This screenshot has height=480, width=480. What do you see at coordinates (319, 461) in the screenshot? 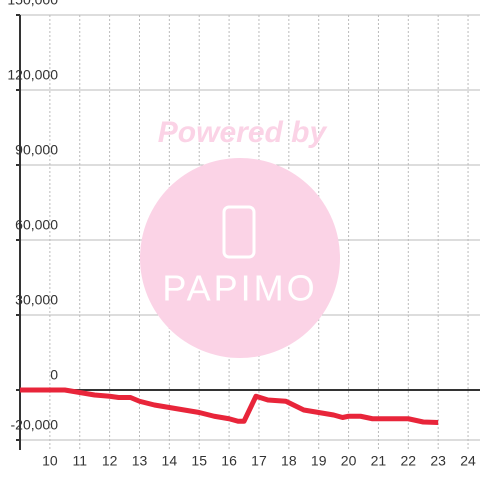
I see `x-tick-label: 19` at bounding box center [319, 461].